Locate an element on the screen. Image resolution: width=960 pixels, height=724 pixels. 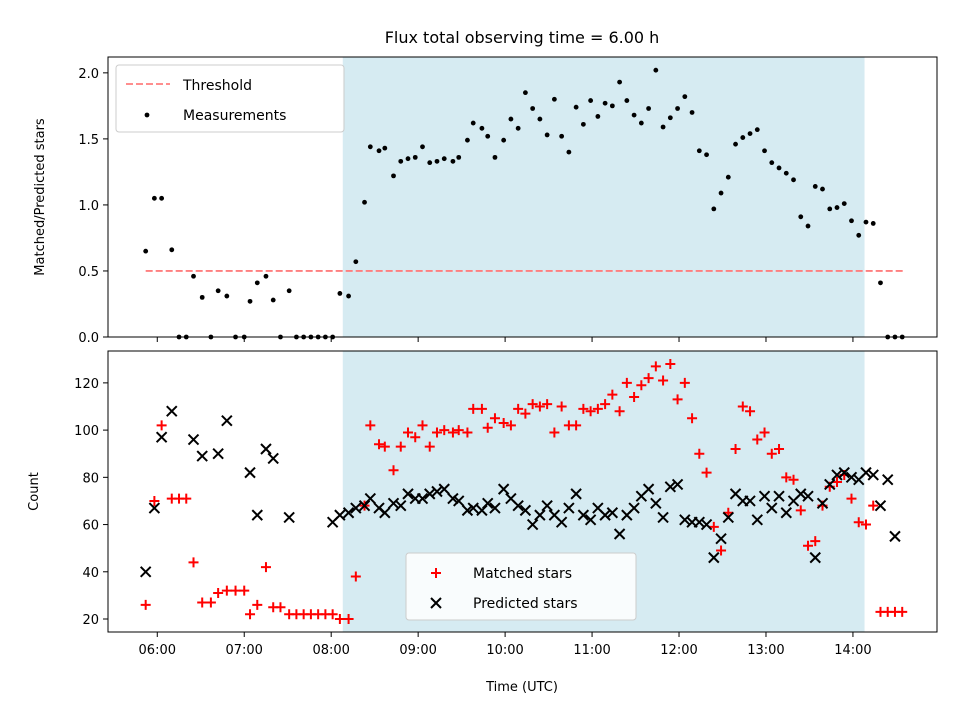
x-tick-label: 10:00 is located at coordinates (504, 650).